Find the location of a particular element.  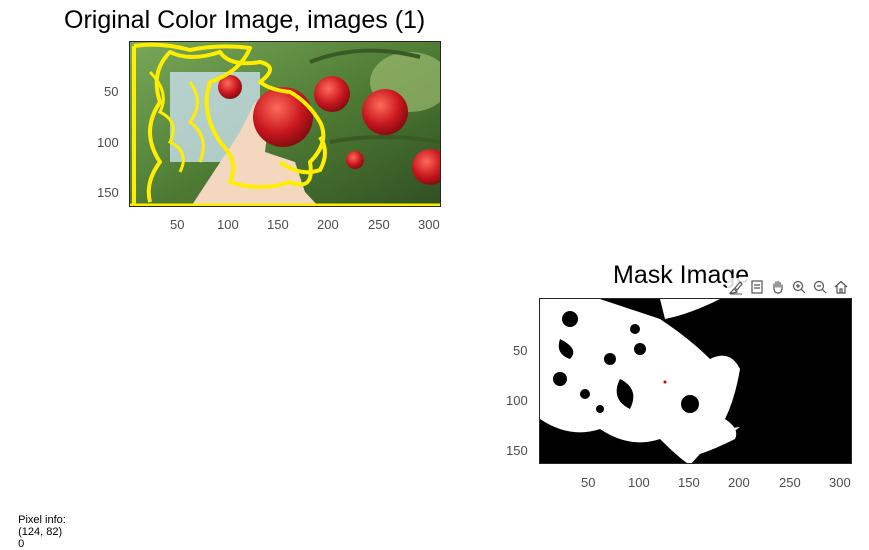

pixel-info-label: Pixel info: is located at coordinates (42, 520).